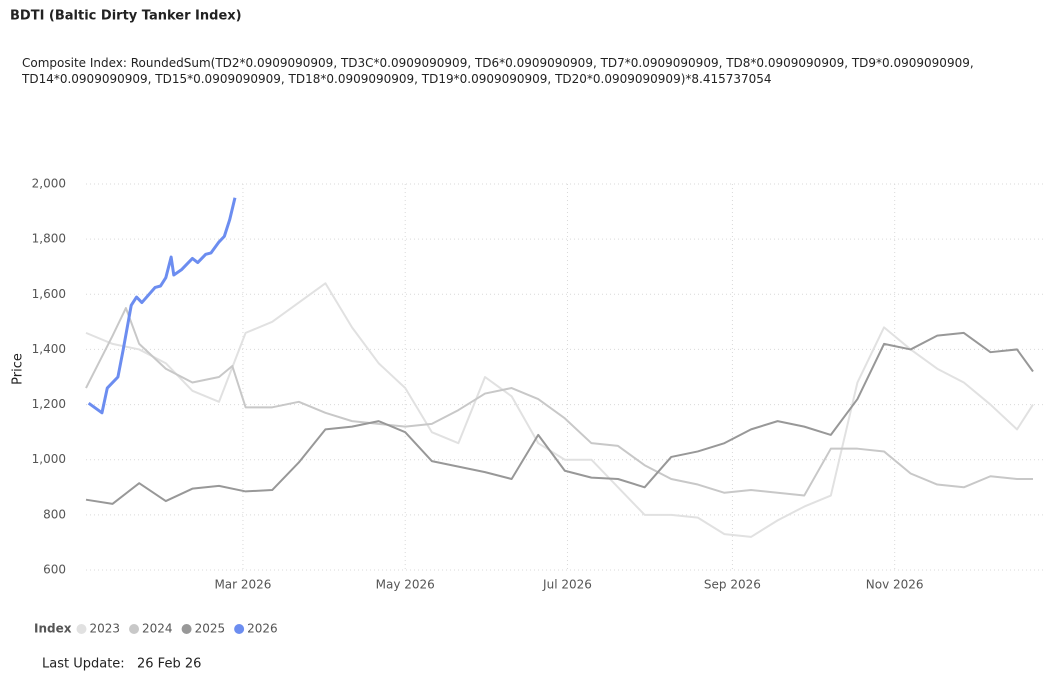 This screenshot has height=699, width=1048. I want to click on x-tick-label: May 2026, so click(405, 585).